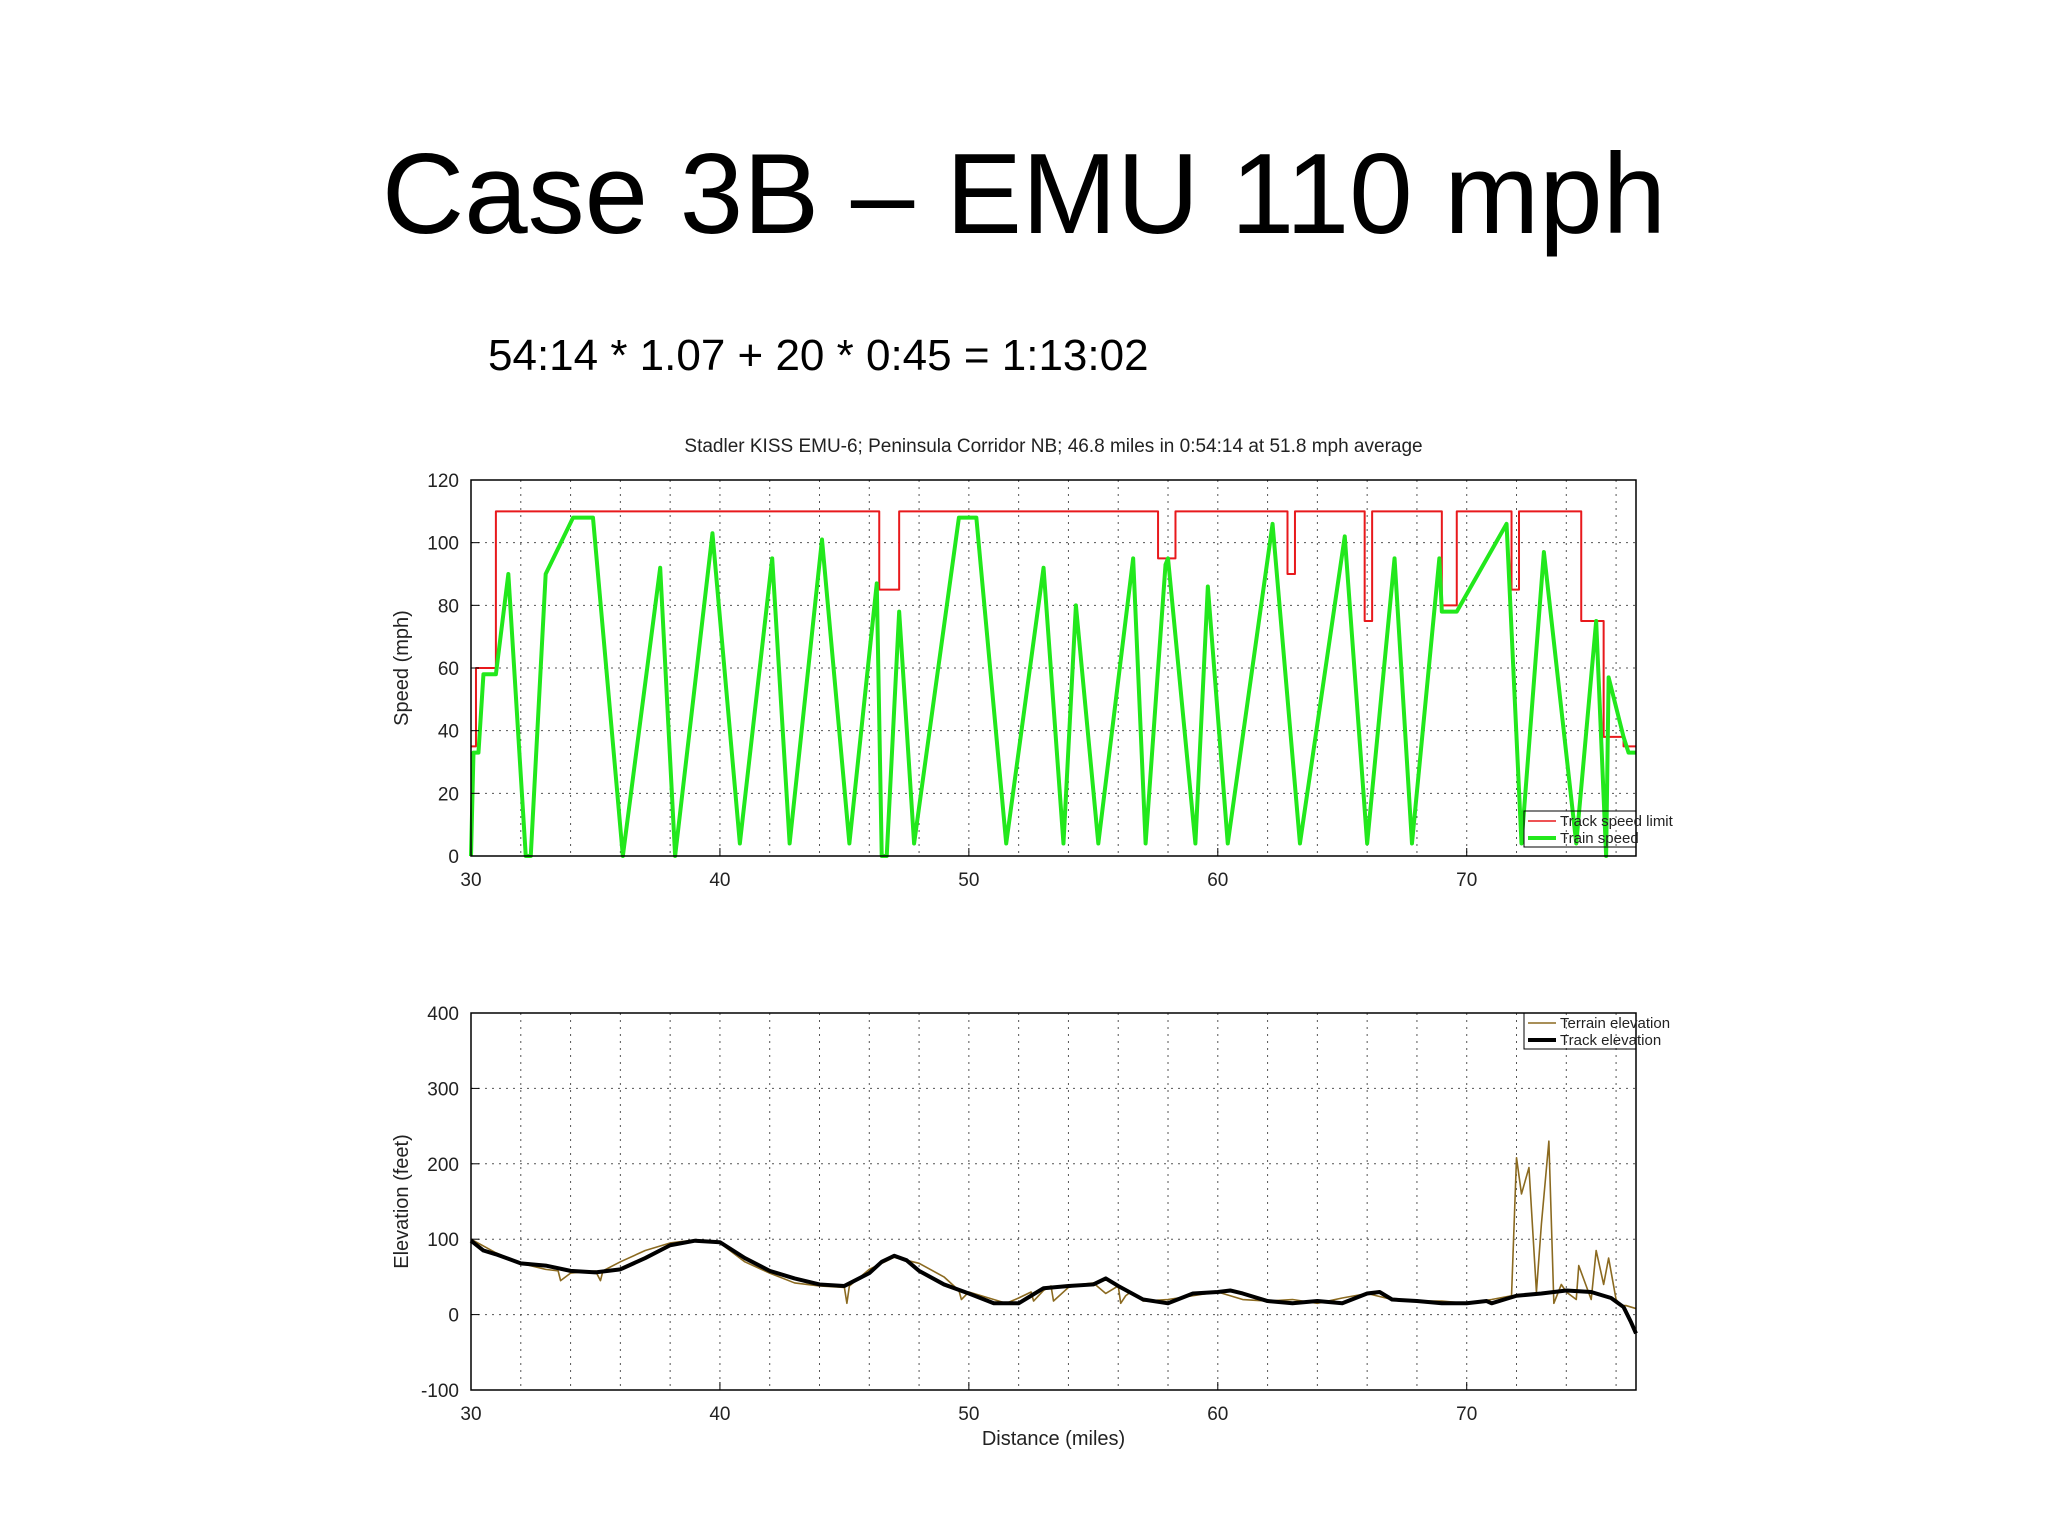 The width and height of the screenshot is (2048, 1535). Describe the element at coordinates (1053, 629) in the screenshot. I see `chart1-series-track-speed-limit` at that location.